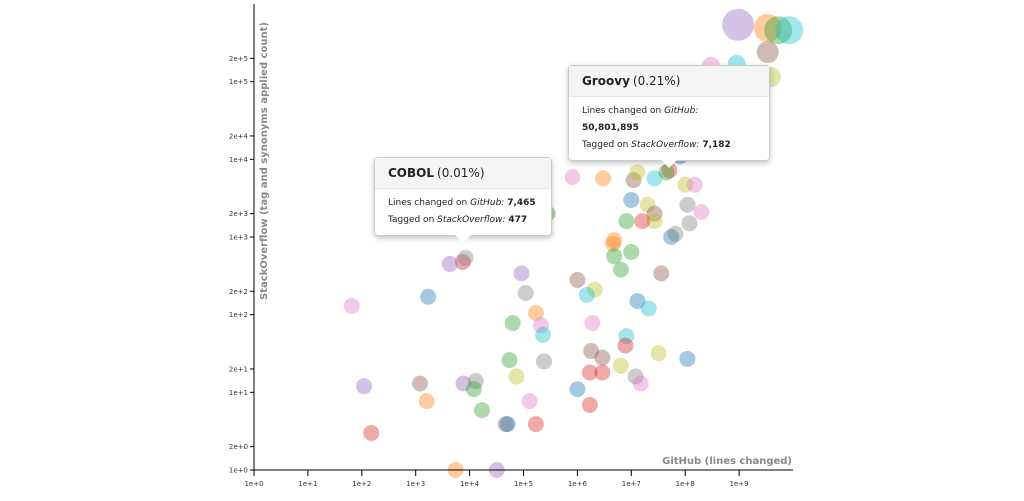 The width and height of the screenshot is (1024, 501). What do you see at coordinates (253, 484) in the screenshot?
I see `x-tick-label: 1e+0` at bounding box center [253, 484].